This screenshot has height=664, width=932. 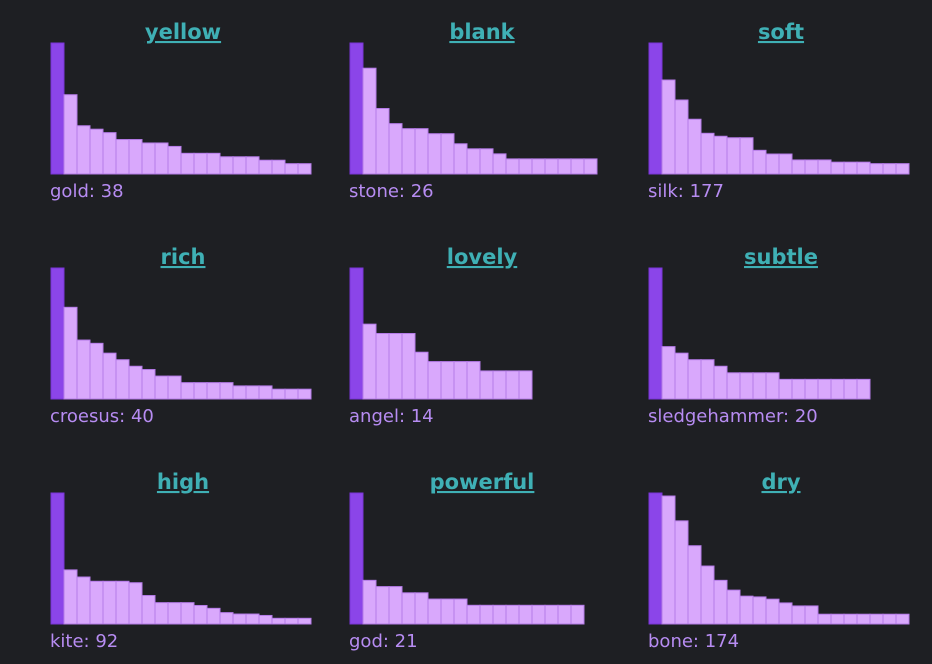 What do you see at coordinates (183, 32) in the screenshot?
I see `chart-title: yellow` at bounding box center [183, 32].